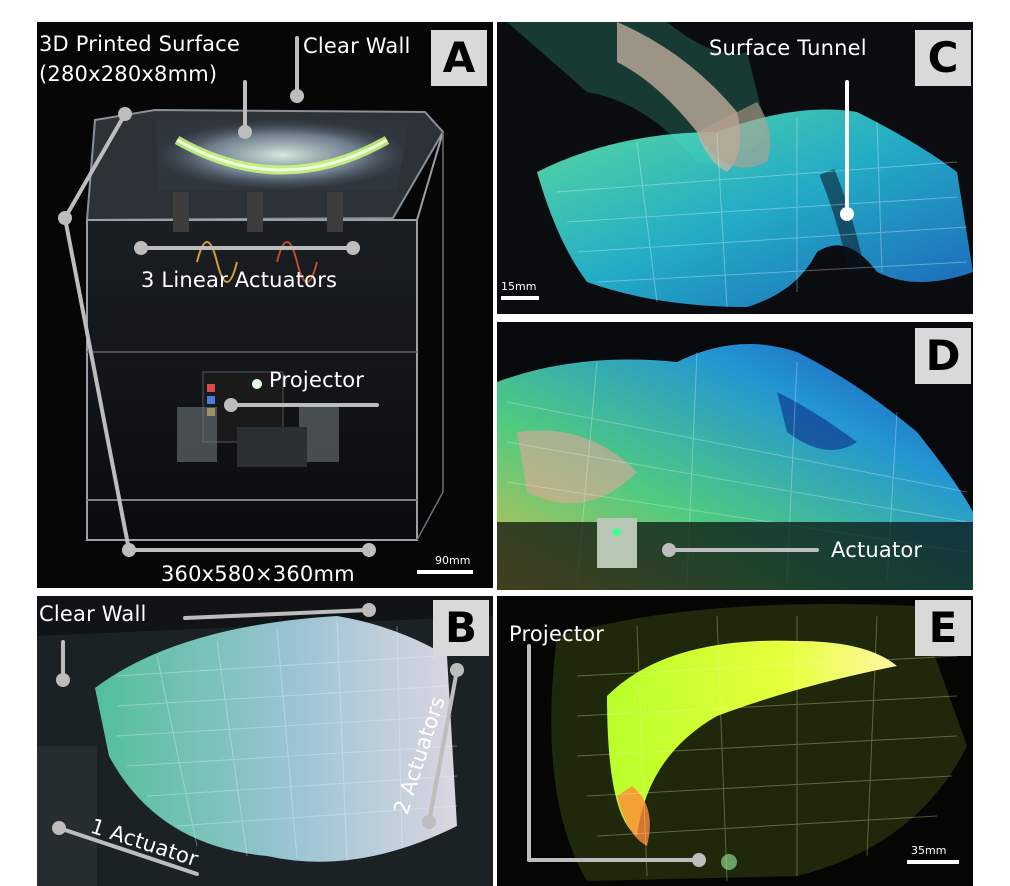 This screenshot has height=886, width=1010. I want to click on panel-d: D Actuator, so click(735, 456).